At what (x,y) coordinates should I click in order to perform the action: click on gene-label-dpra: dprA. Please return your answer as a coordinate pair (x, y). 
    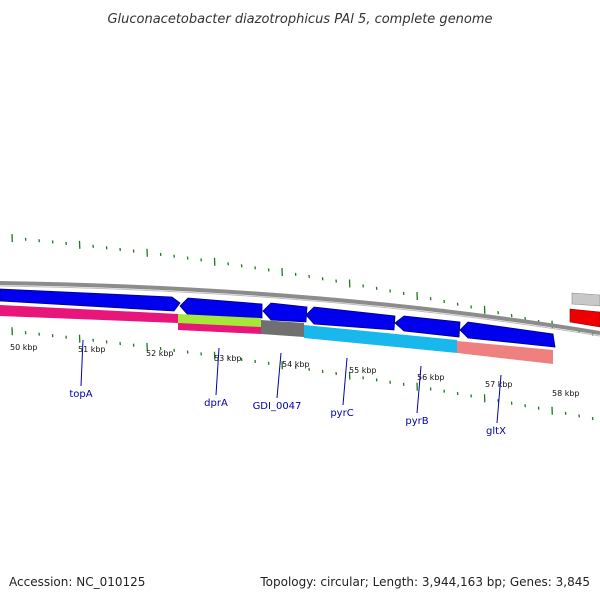
    Looking at the image, I should click on (216, 403).